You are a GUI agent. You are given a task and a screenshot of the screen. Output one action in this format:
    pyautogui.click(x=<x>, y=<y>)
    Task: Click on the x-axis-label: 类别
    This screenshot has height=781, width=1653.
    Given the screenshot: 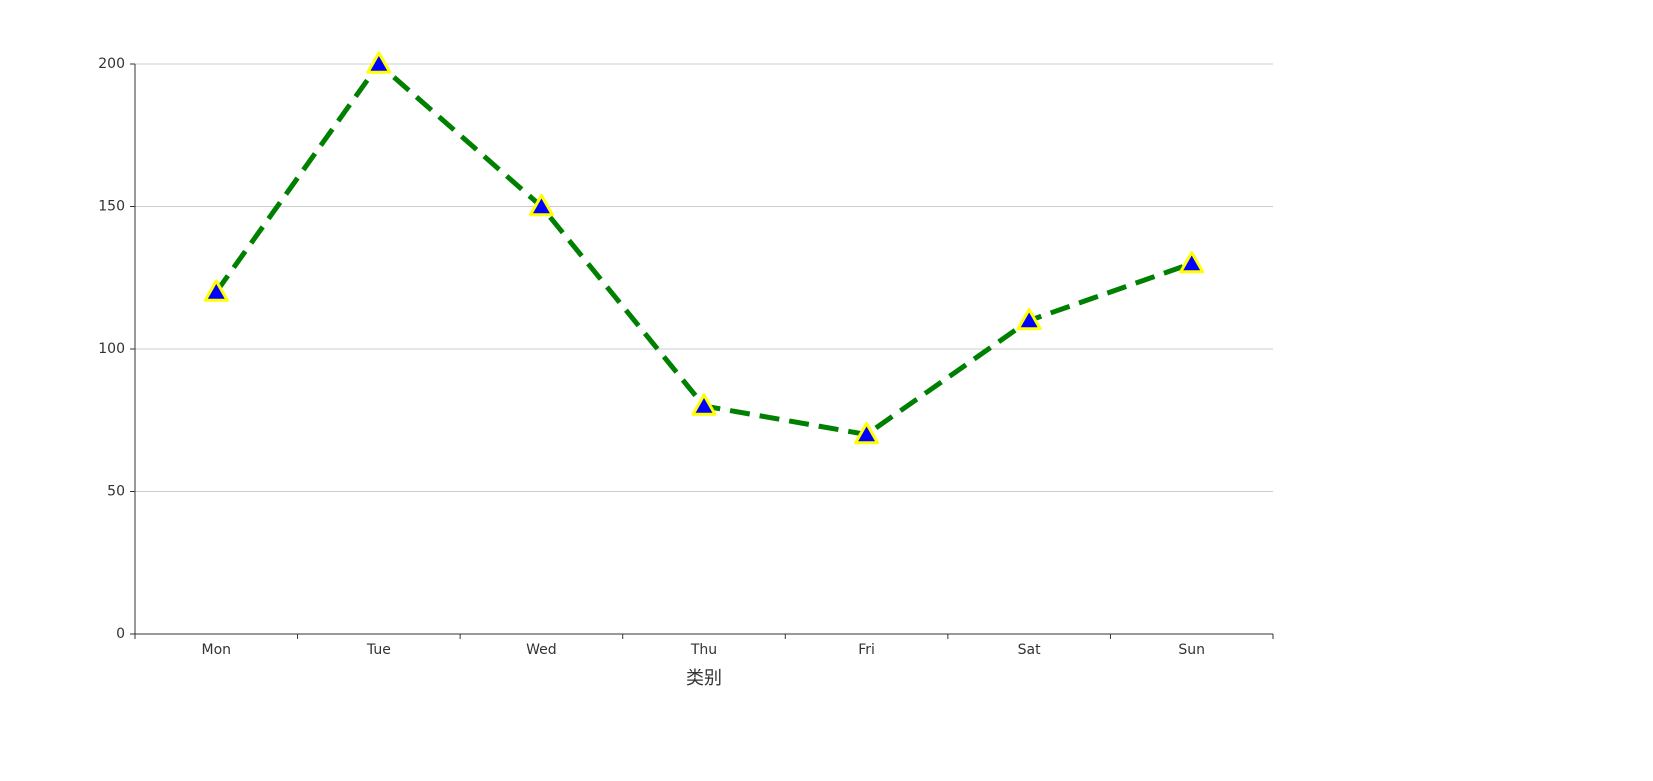 What is the action you would take?
    pyautogui.click(x=704, y=678)
    